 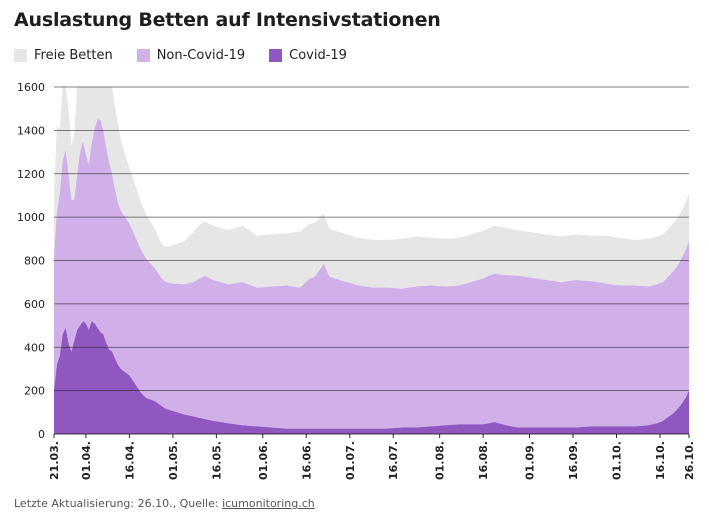 I want to click on legend-swatch-free, so click(x=20, y=55).